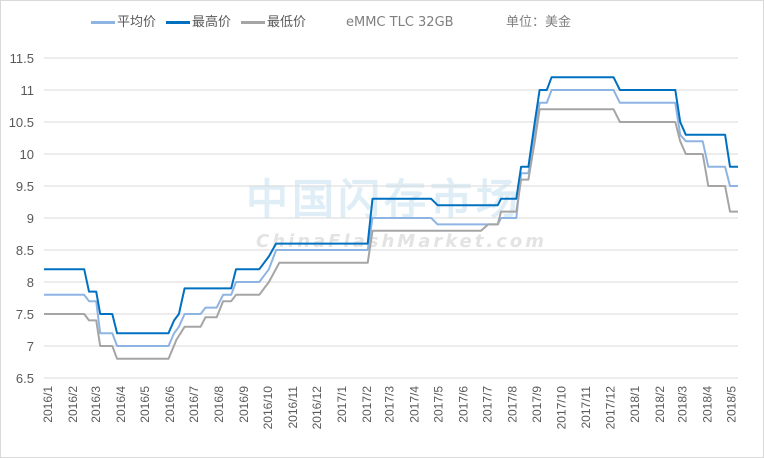  What do you see at coordinates (512, 404) in the screenshot?
I see `x-tick-label: 2017/8` at bounding box center [512, 404].